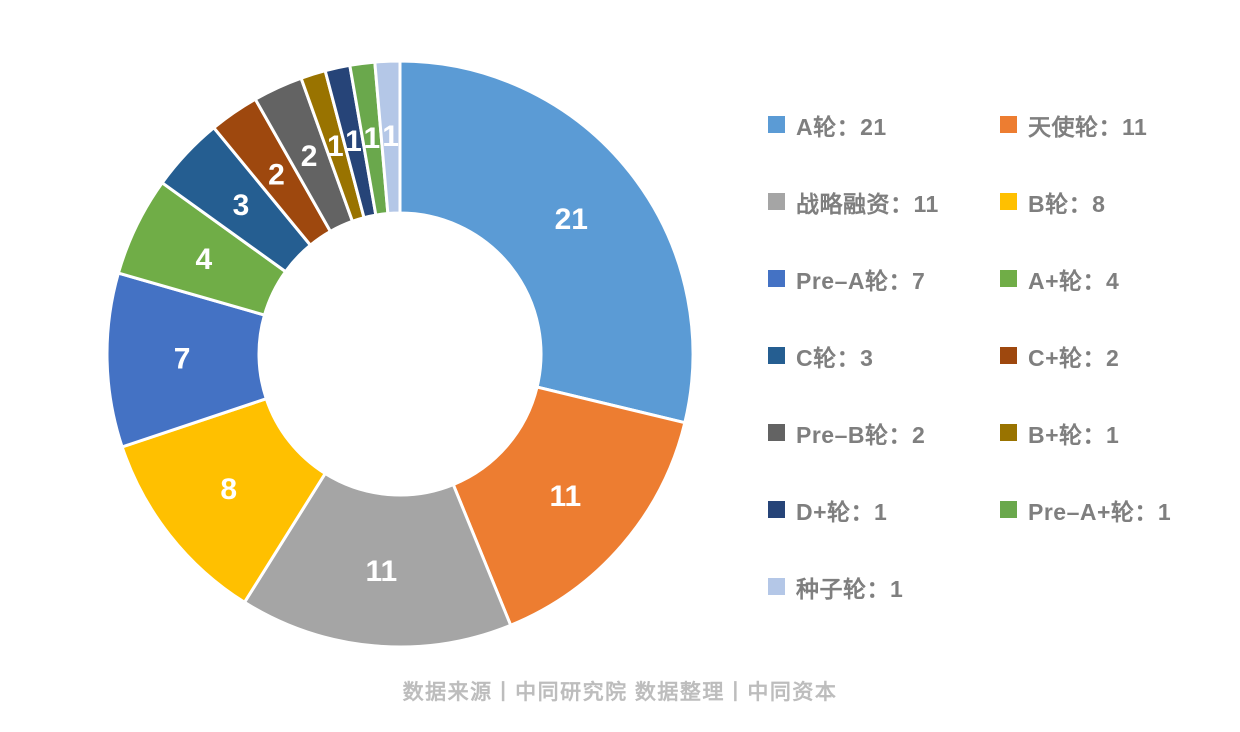 The height and width of the screenshot is (732, 1240). I want to click on legend-label: C轮：3, so click(835, 357).